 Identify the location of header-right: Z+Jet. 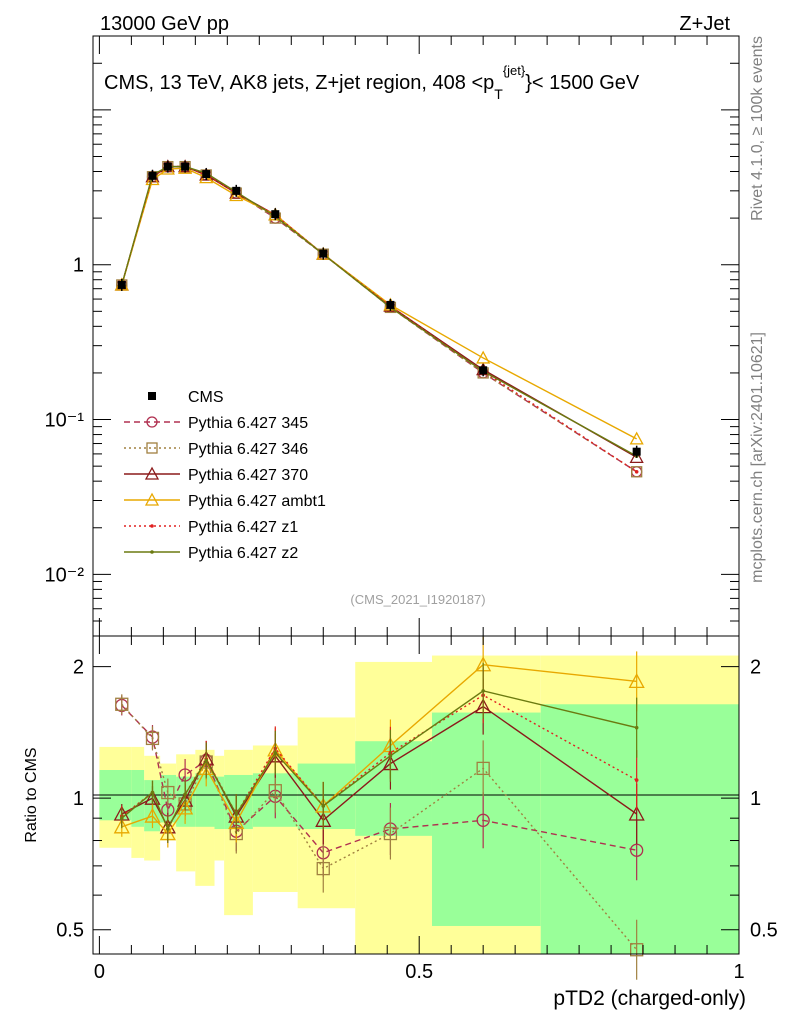
(704, 24).